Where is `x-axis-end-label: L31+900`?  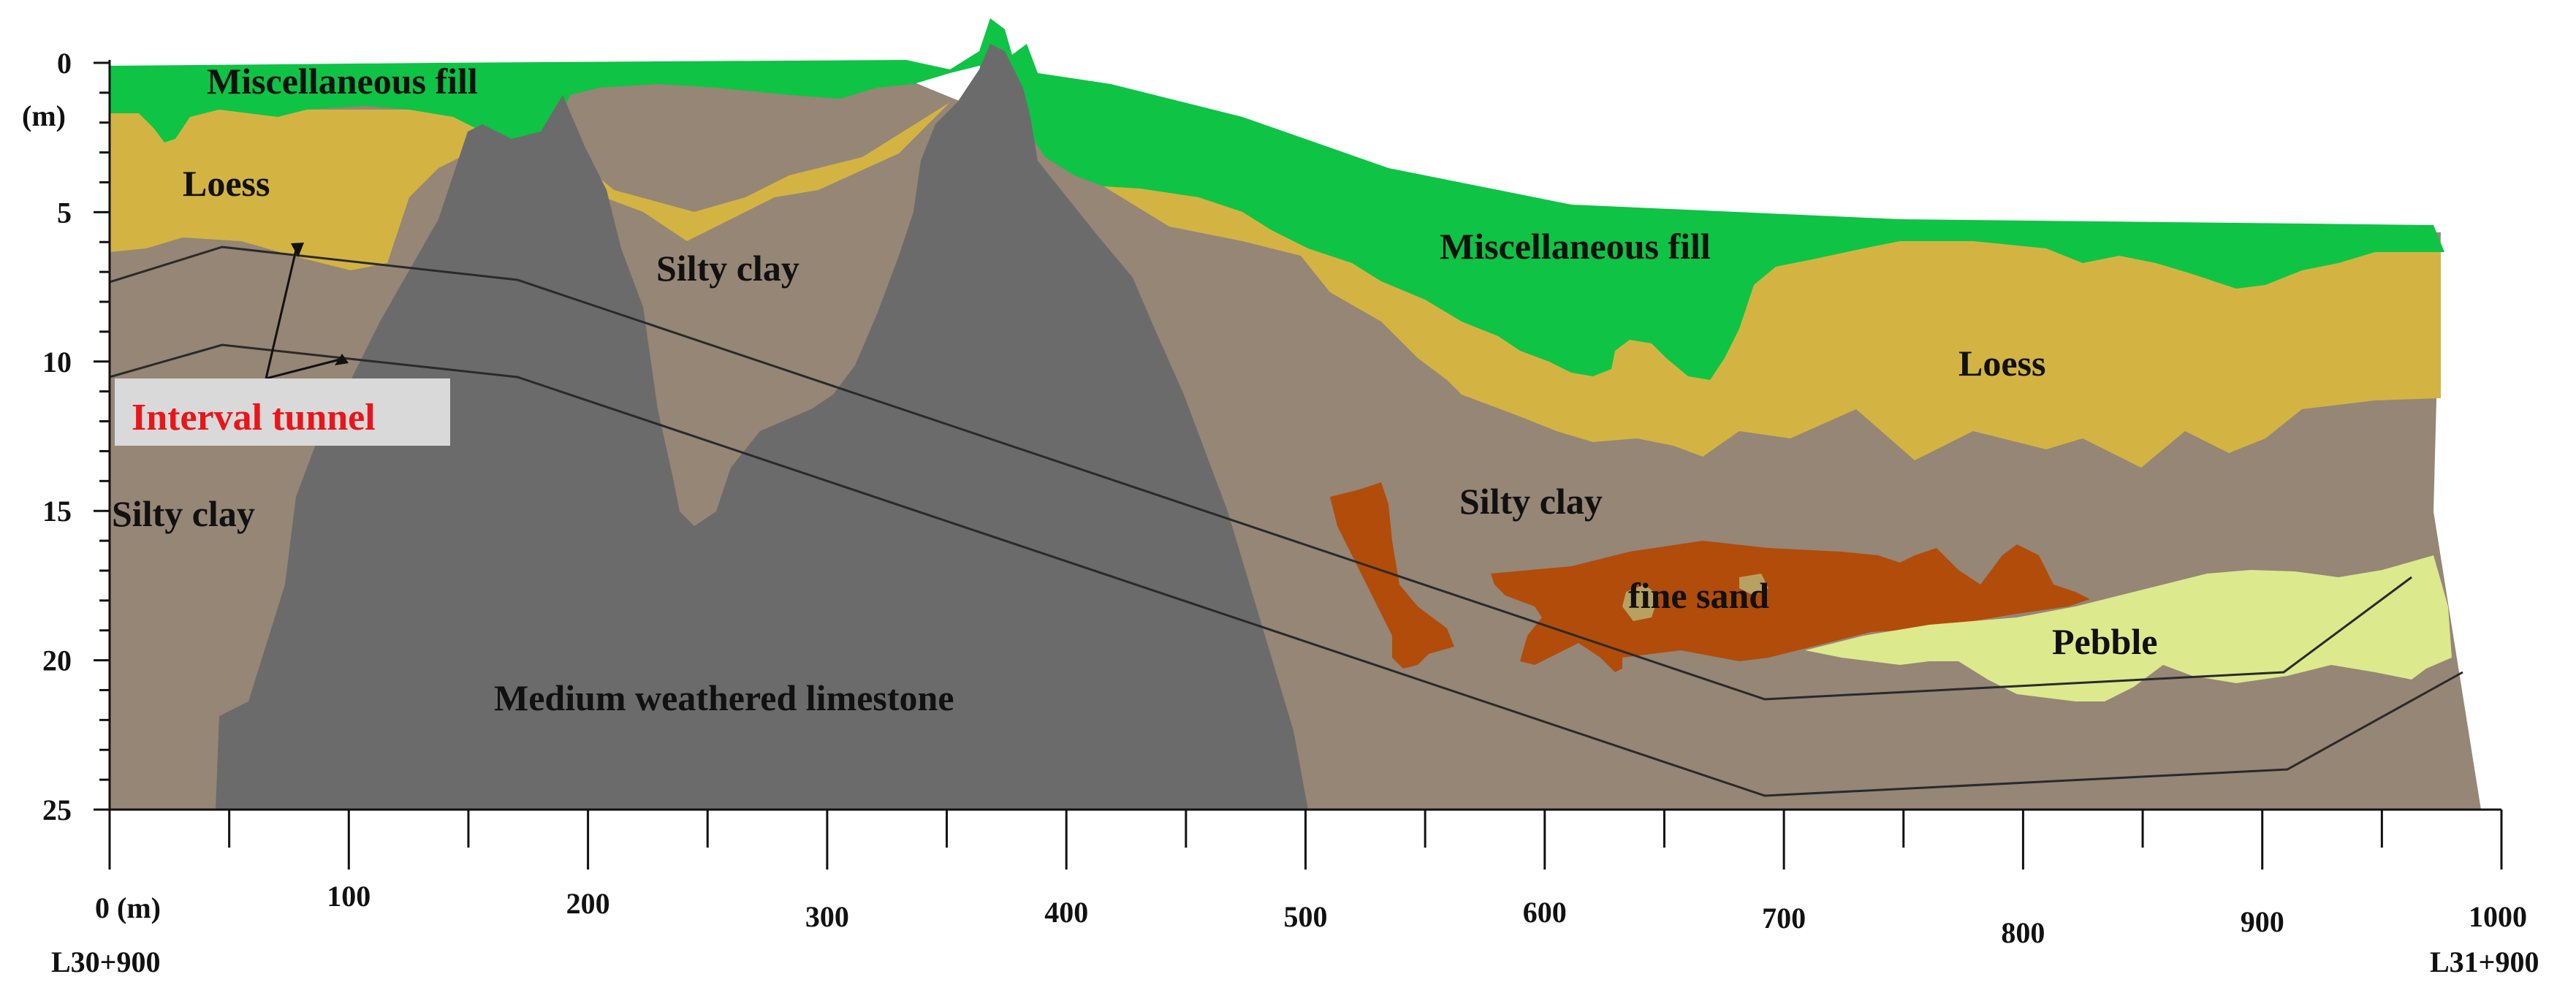 x-axis-end-label: L31+900 is located at coordinates (2485, 962).